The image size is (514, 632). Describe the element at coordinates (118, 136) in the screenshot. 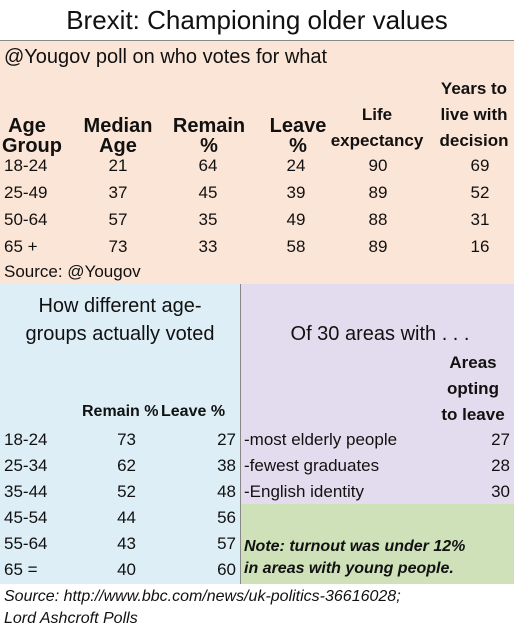

I see `header-median-age: Median Age` at that location.